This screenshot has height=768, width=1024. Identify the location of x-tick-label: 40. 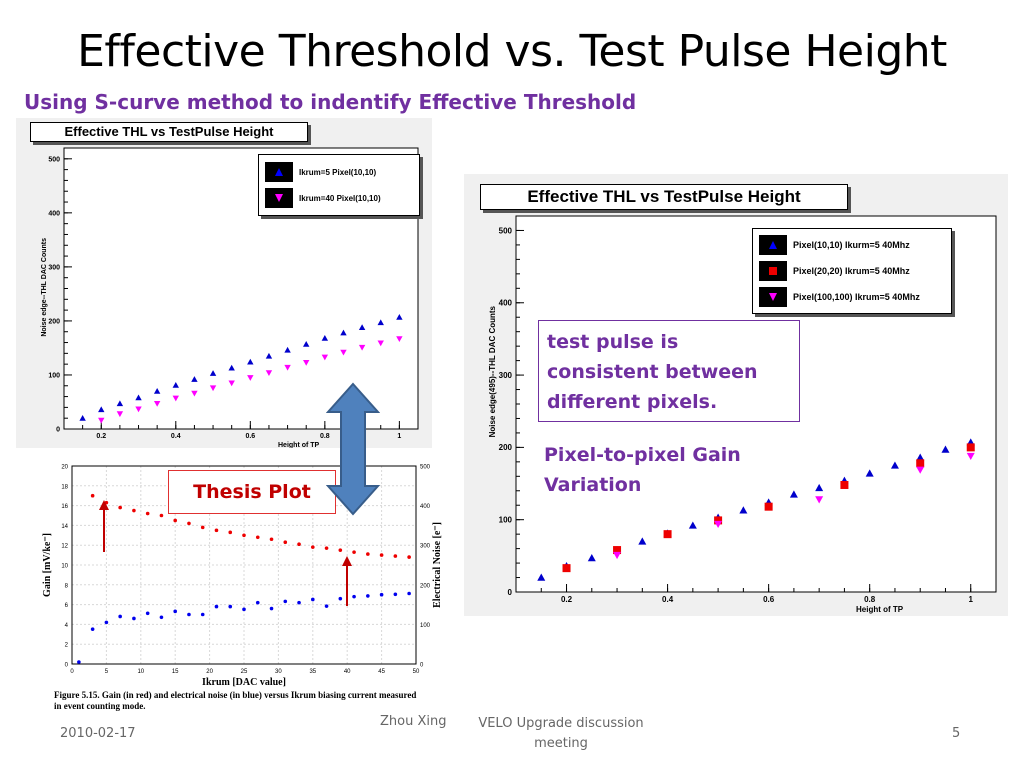
(347, 672).